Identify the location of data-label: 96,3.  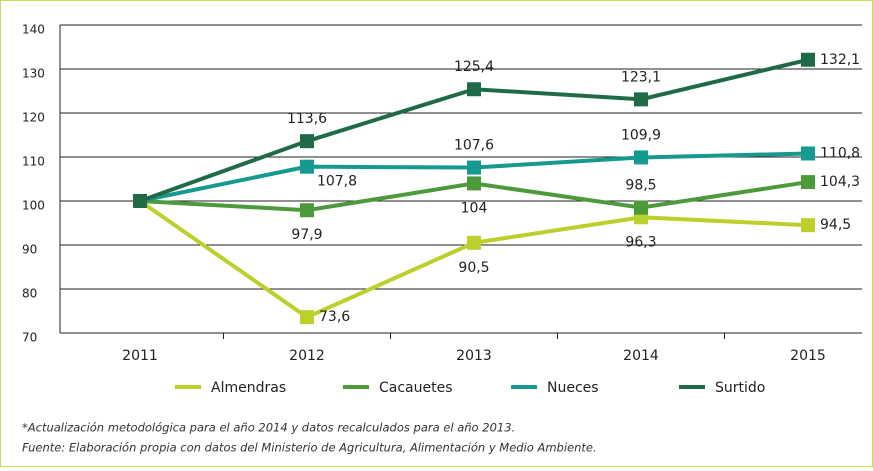
(640, 242).